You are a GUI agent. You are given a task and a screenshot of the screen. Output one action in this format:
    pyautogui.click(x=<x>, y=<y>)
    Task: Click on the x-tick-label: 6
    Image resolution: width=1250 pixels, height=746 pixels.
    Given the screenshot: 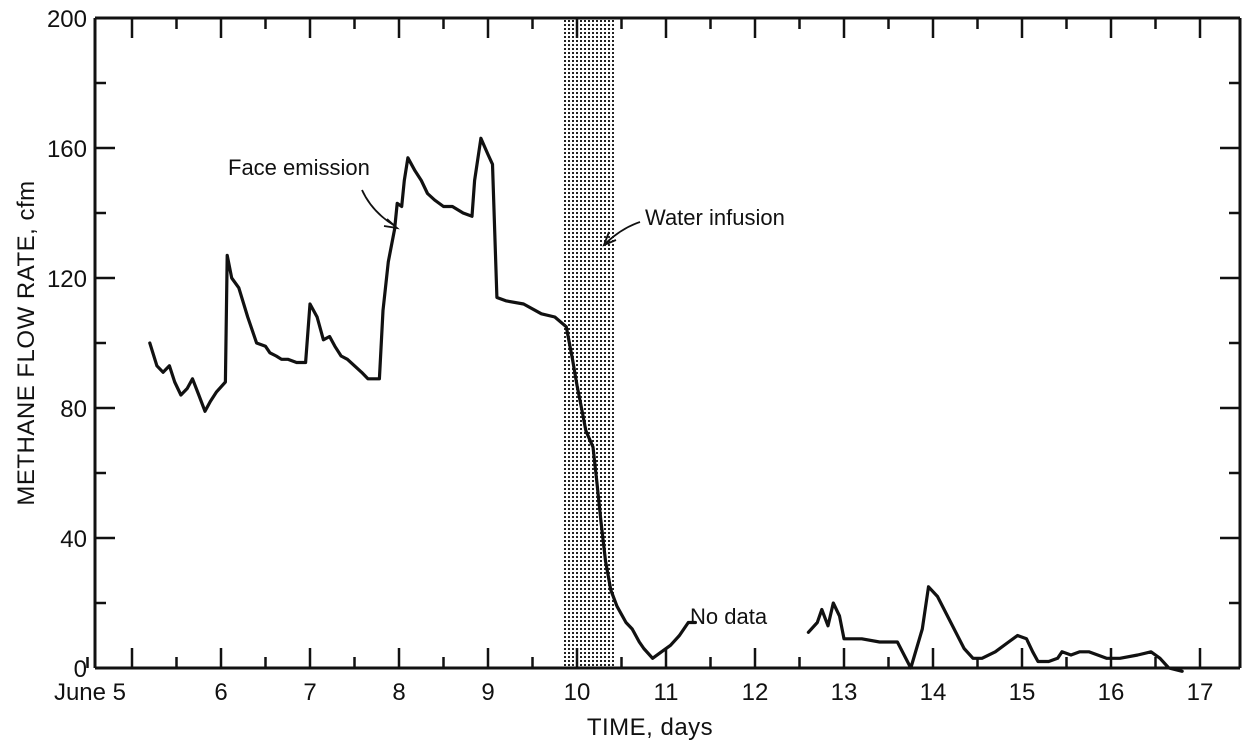 What is the action you would take?
    pyautogui.click(x=220, y=692)
    